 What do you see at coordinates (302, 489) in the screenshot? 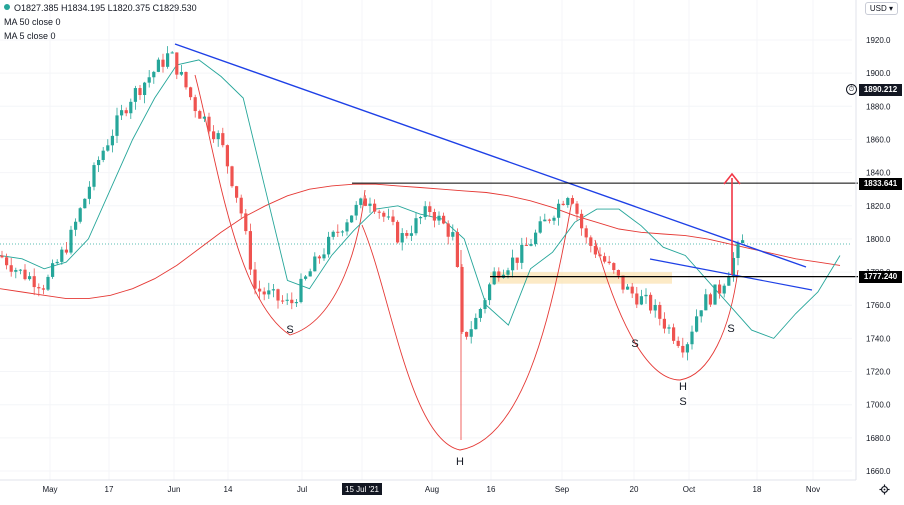
I see `time-tick-label: Jul` at bounding box center [302, 489].